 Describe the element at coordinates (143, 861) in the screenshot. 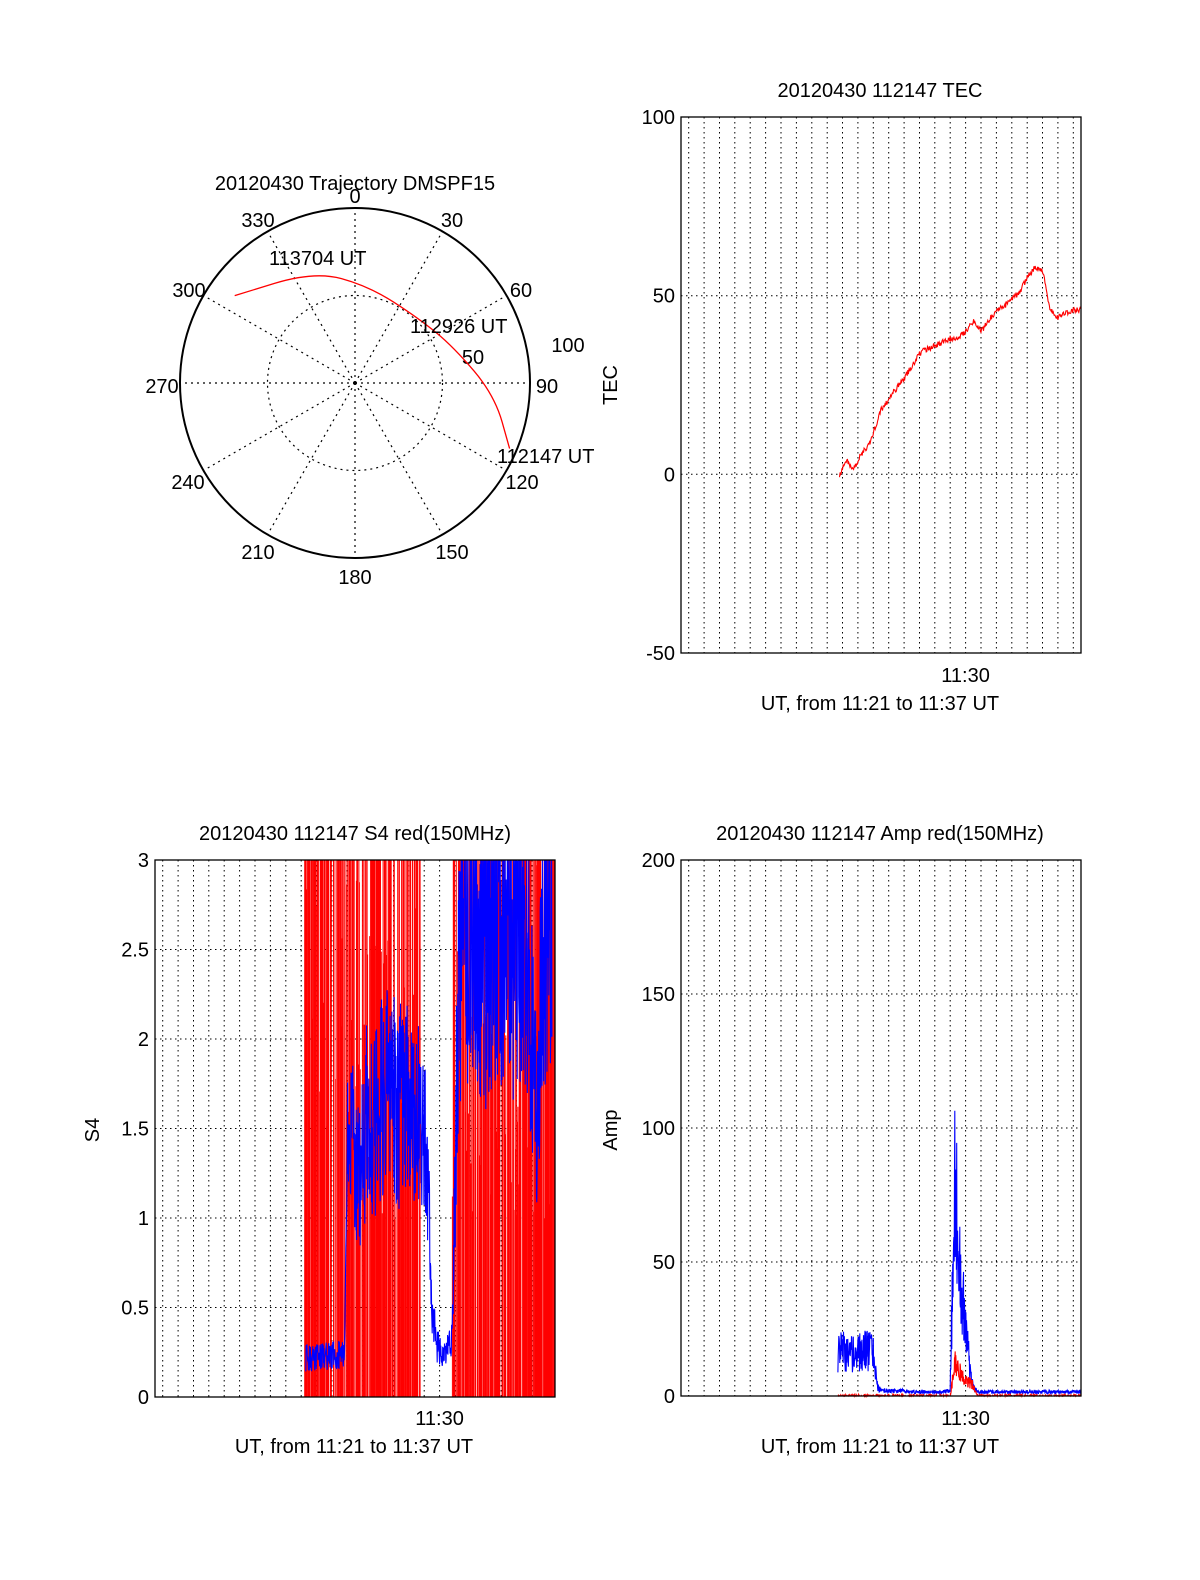

I see `s4-y-tick-label: 3` at that location.